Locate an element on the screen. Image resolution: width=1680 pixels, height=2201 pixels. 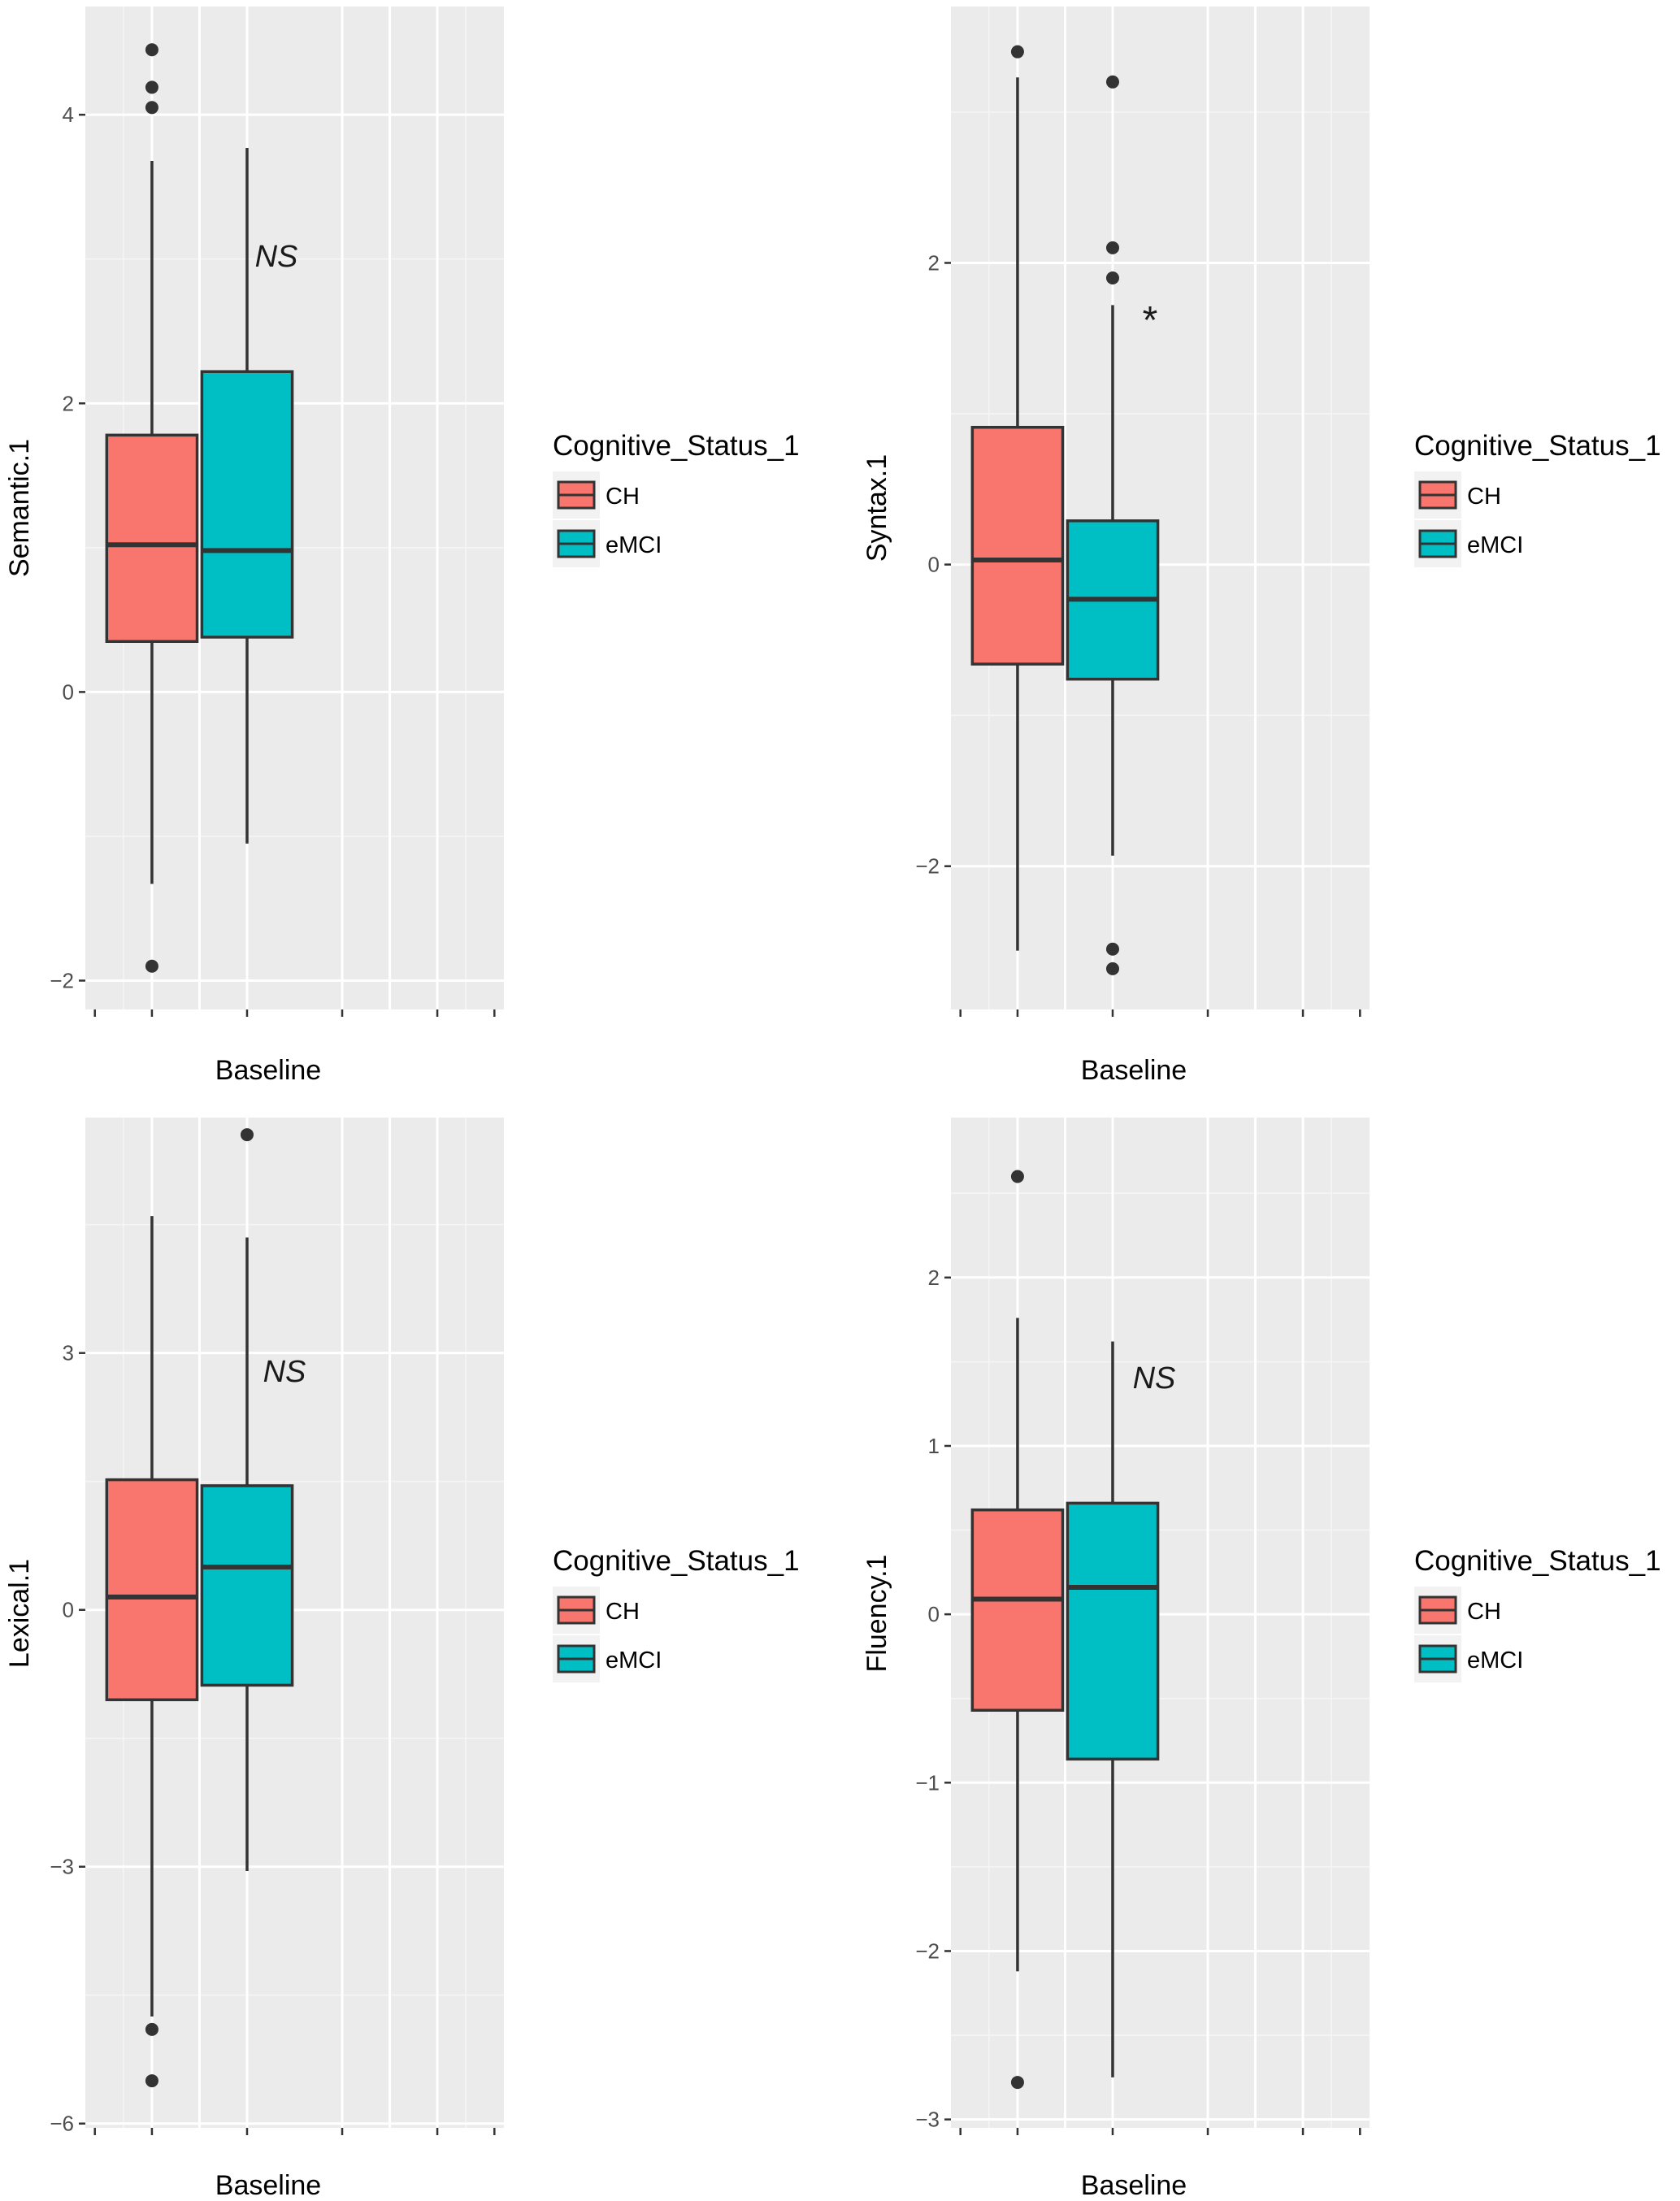
y-axis-title: Syntax.1 is located at coordinates (877, 508).